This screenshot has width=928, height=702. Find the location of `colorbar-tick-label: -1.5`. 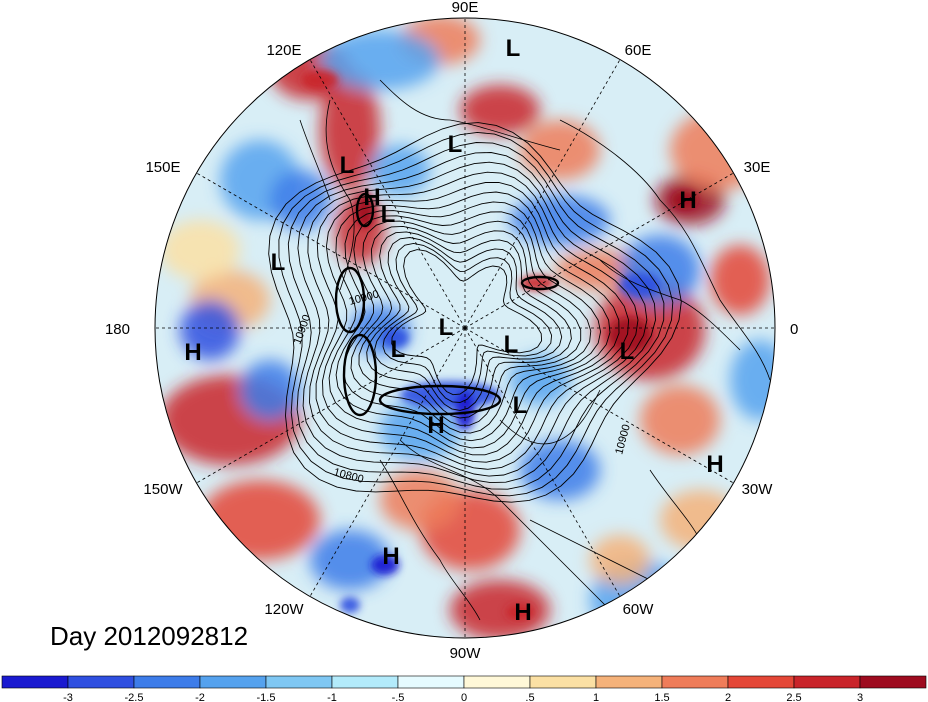

colorbar-tick-label: -1.5 is located at coordinates (266, 697).